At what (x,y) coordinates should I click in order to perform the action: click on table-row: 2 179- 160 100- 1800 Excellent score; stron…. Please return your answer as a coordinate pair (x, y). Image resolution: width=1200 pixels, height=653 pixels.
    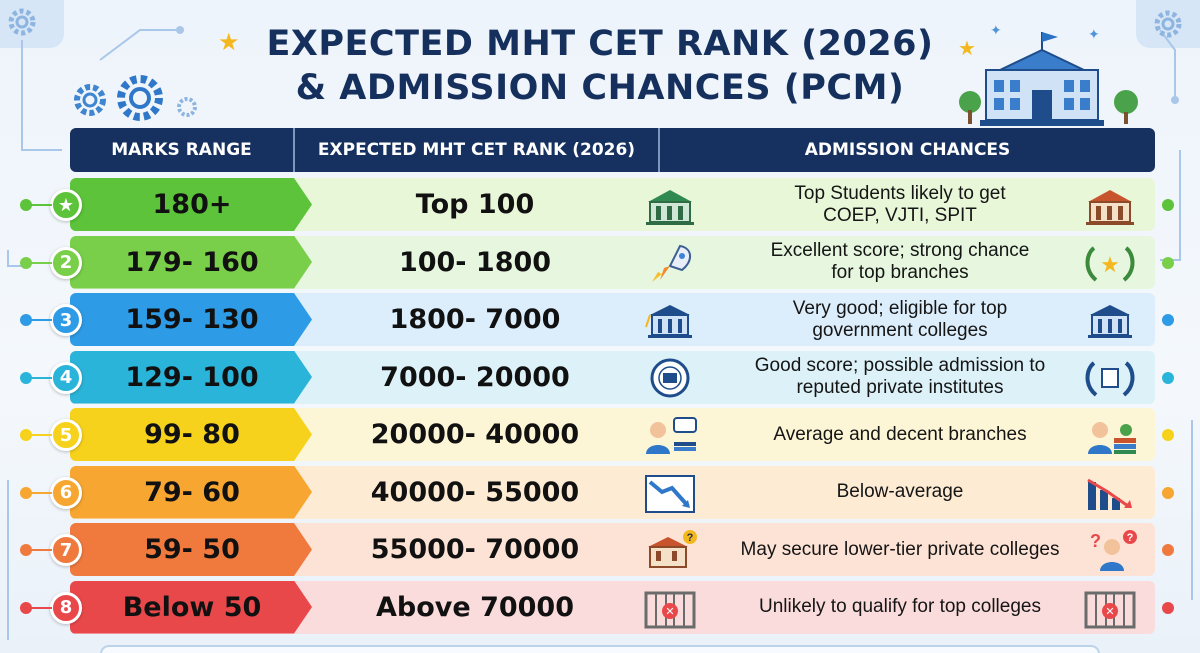
    Looking at the image, I should click on (597, 262).